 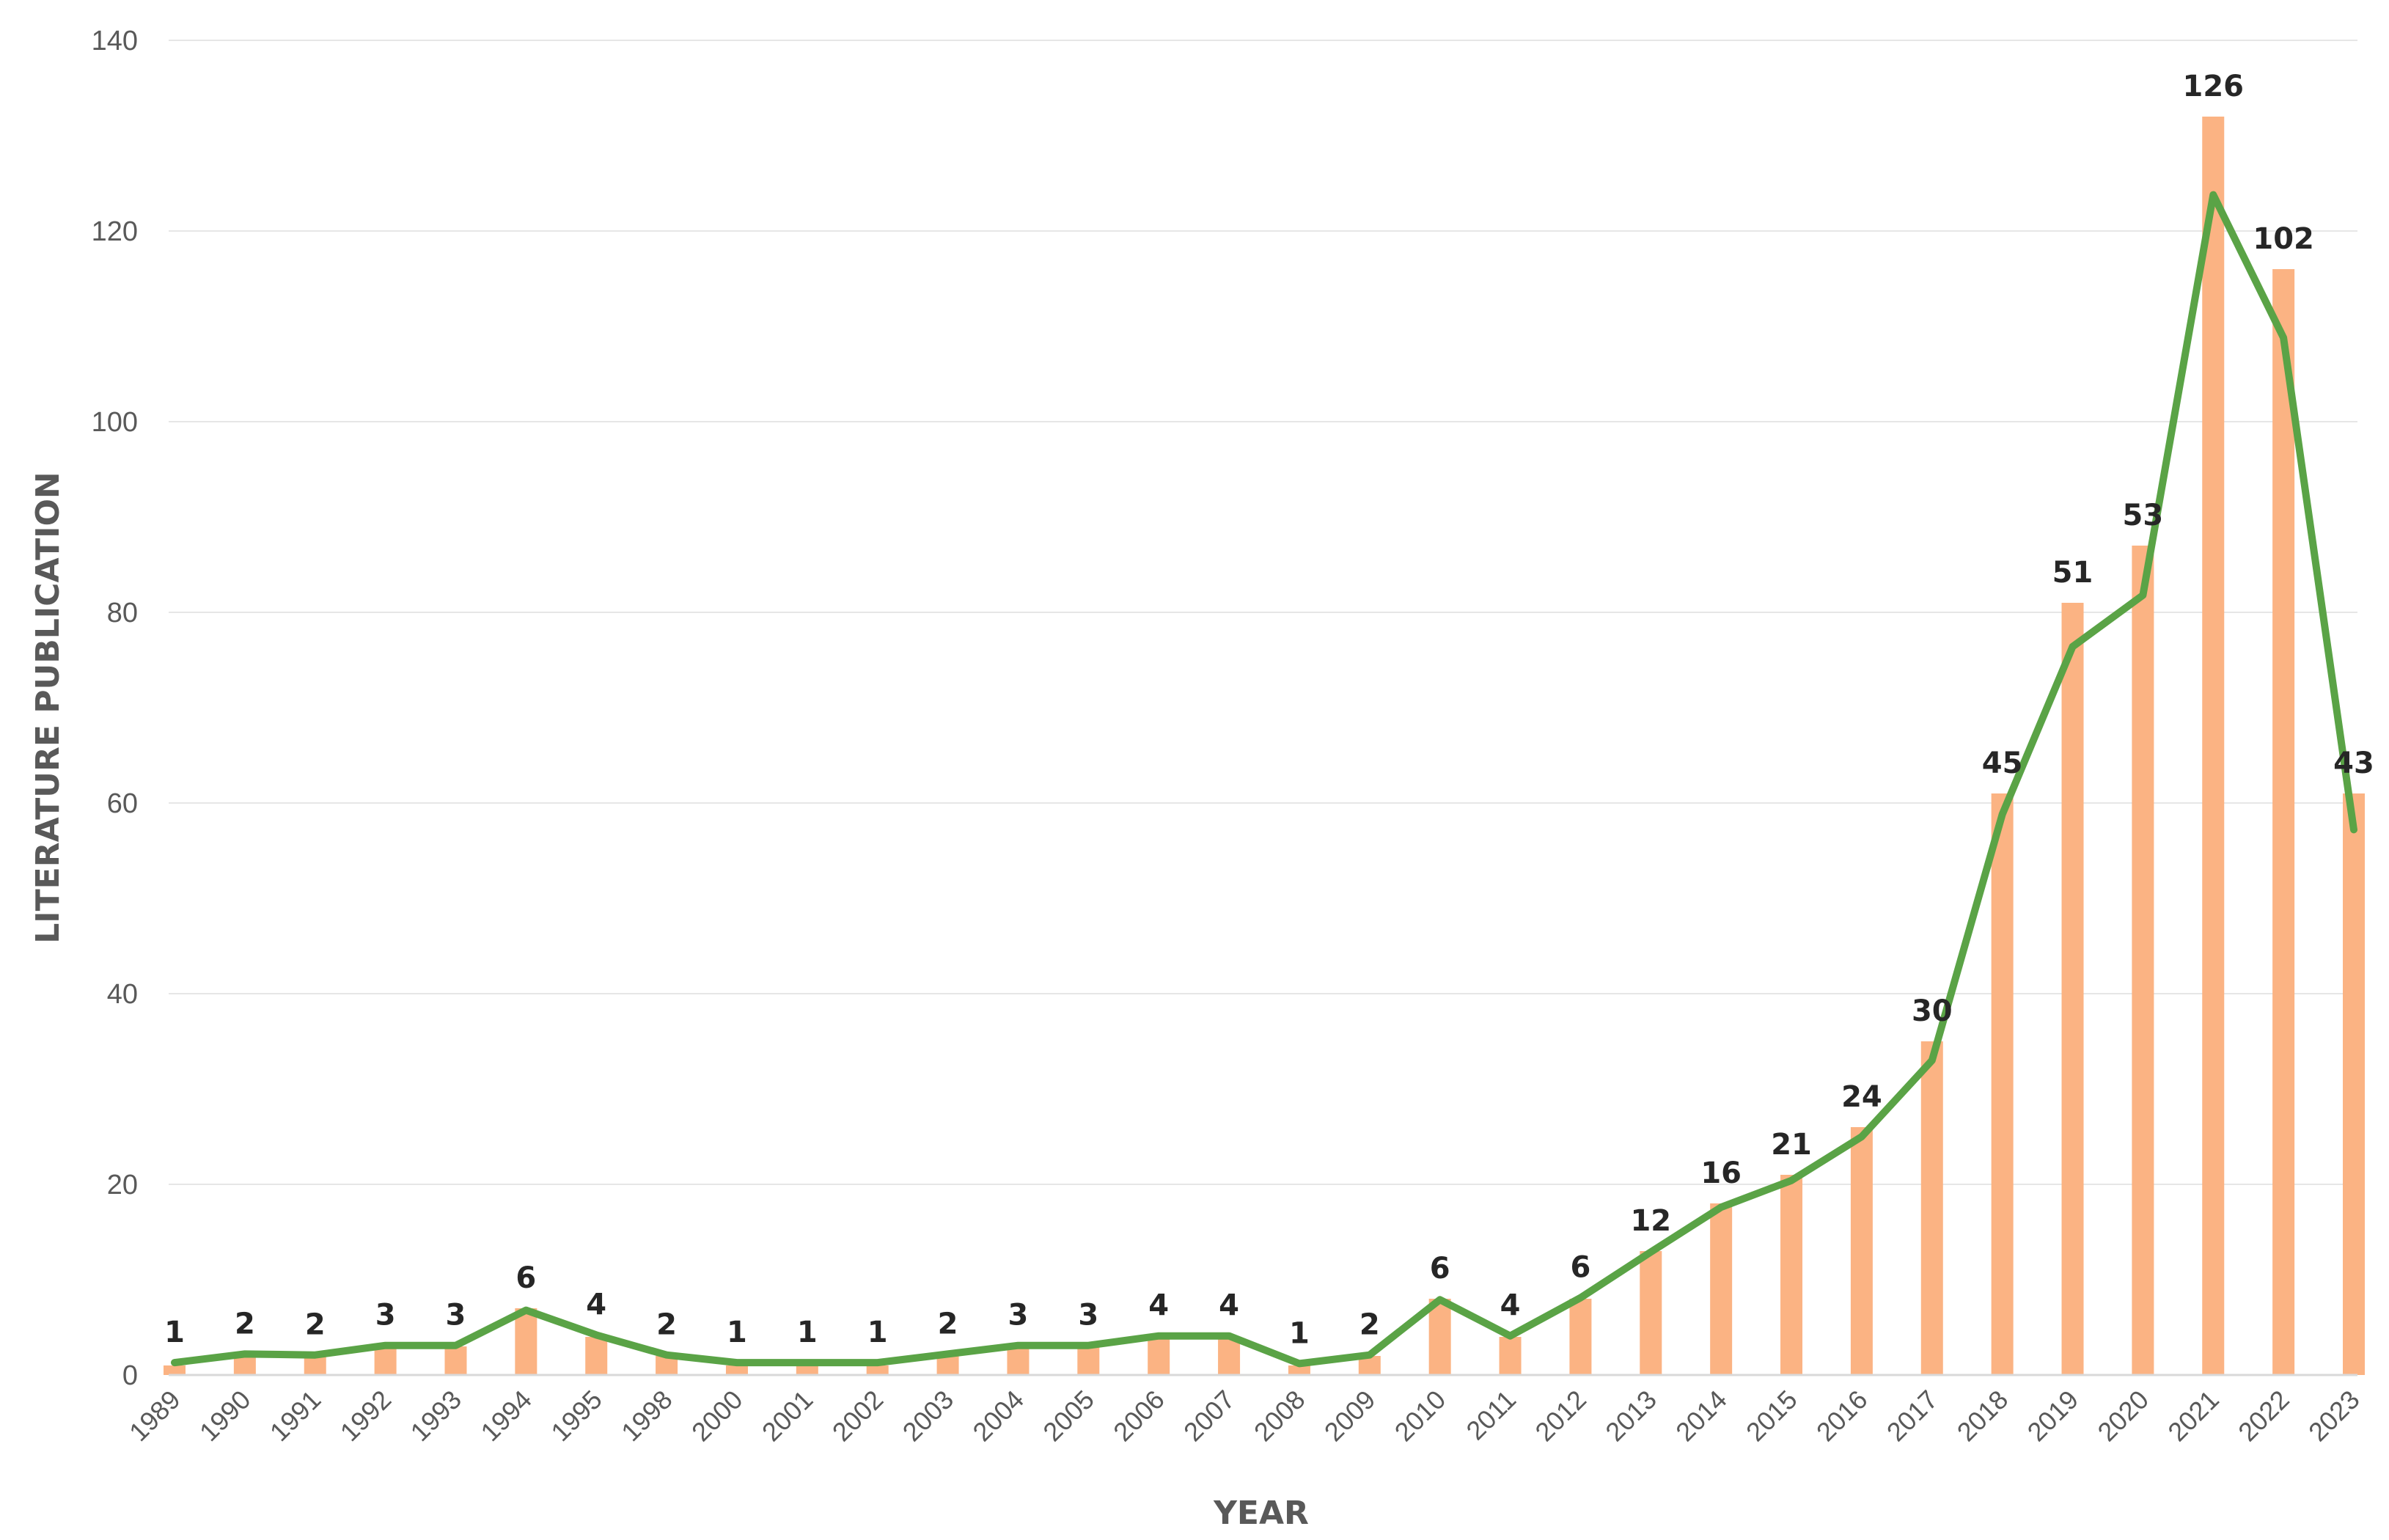 I want to click on bar-1995, so click(x=596, y=1356).